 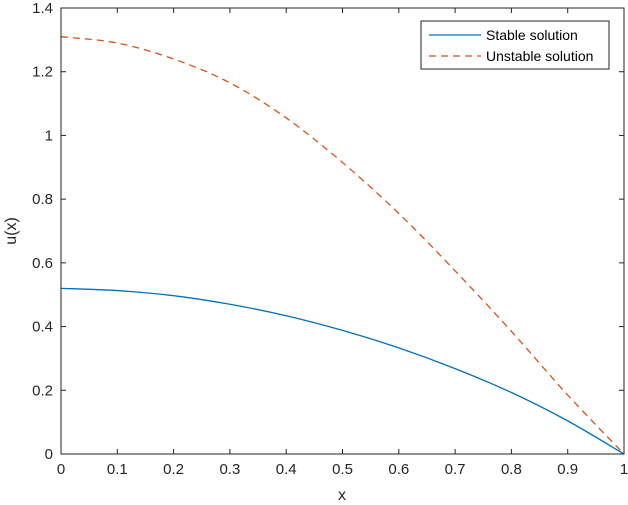 What do you see at coordinates (342, 469) in the screenshot?
I see `x-tick-label: 0.5` at bounding box center [342, 469].